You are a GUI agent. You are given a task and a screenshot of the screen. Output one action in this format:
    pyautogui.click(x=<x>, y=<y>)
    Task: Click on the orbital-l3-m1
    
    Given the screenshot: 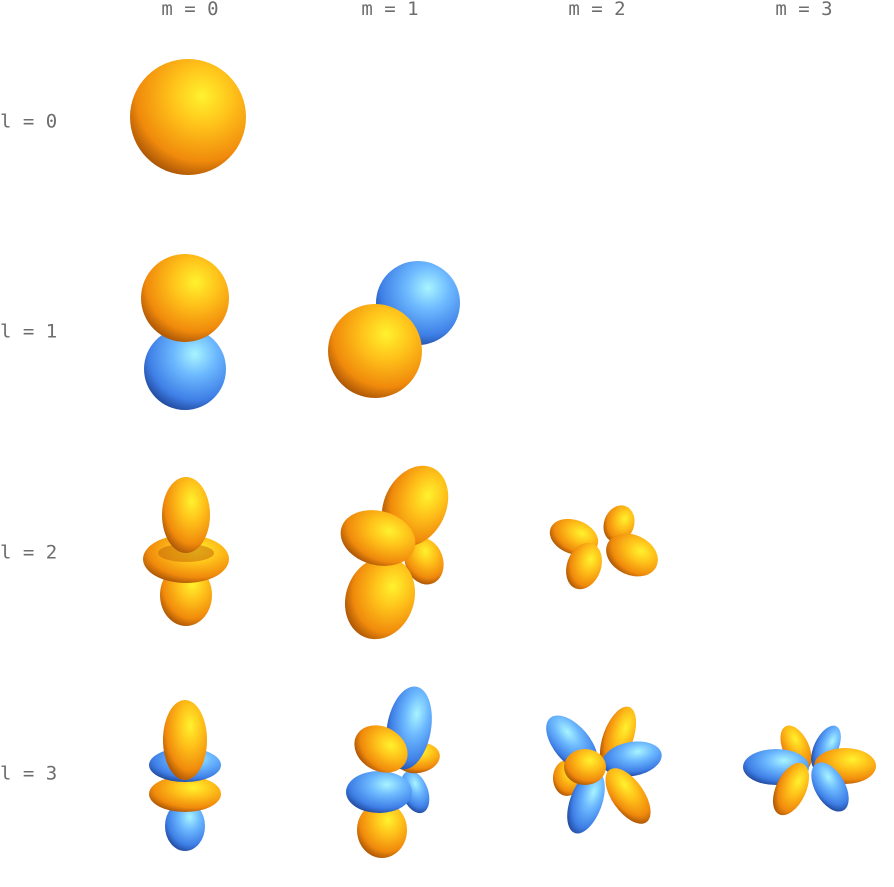 What is the action you would take?
    pyautogui.click(x=393, y=772)
    